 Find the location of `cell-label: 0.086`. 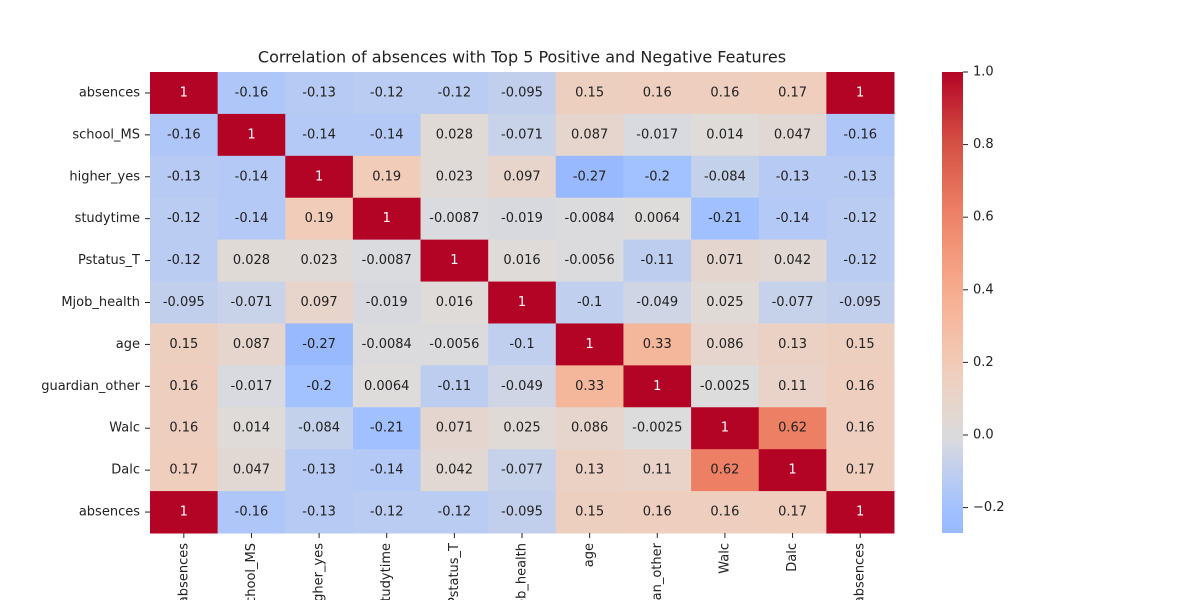

cell-label: 0.086 is located at coordinates (589, 428).